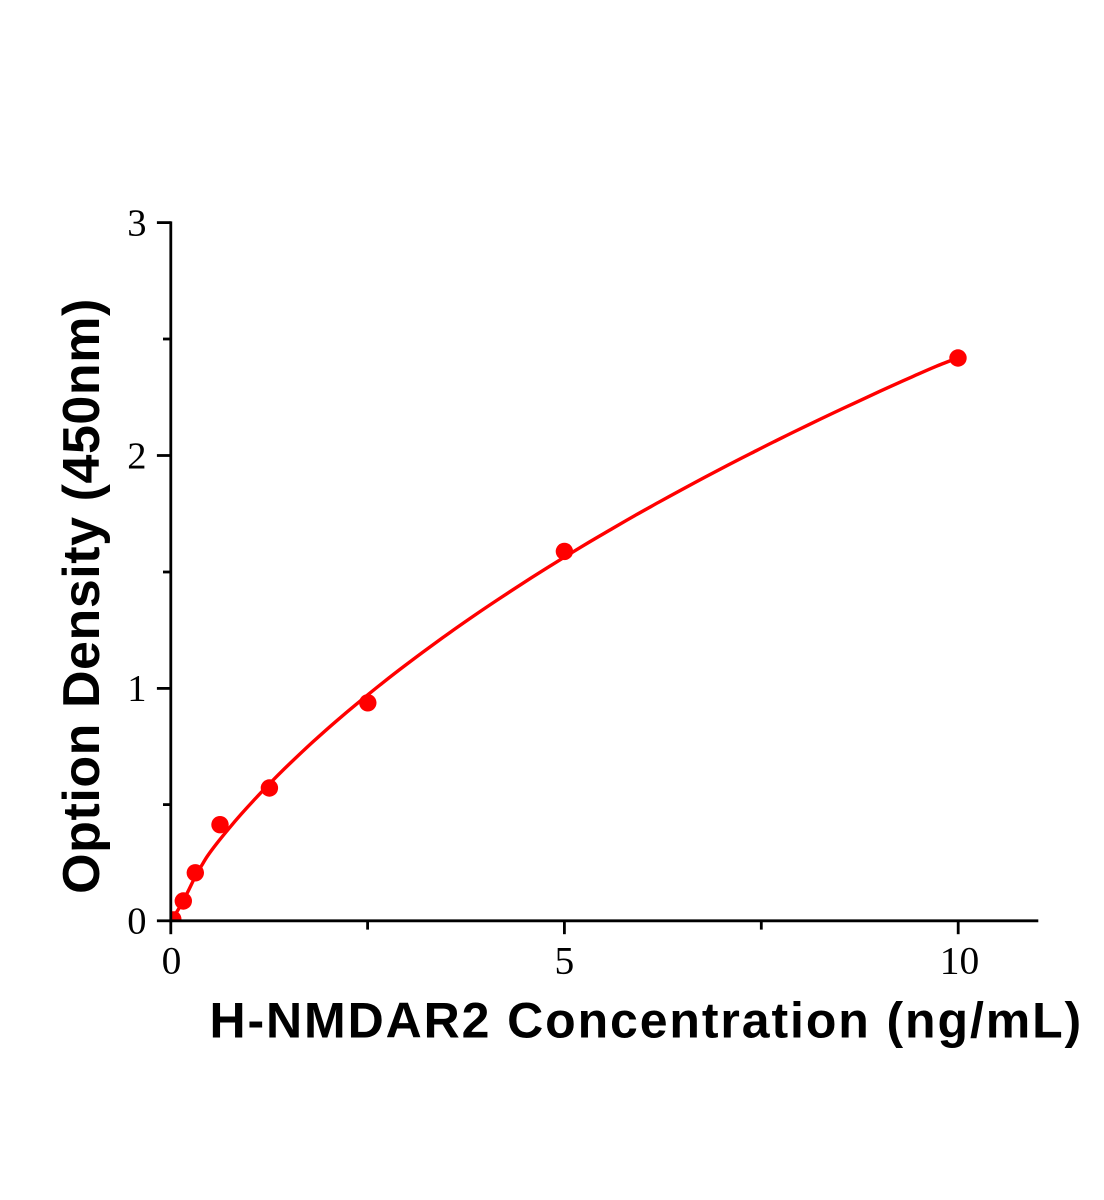 Image resolution: width=1104 pixels, height=1200 pixels. I want to click on svg-text: 5, so click(565, 961).